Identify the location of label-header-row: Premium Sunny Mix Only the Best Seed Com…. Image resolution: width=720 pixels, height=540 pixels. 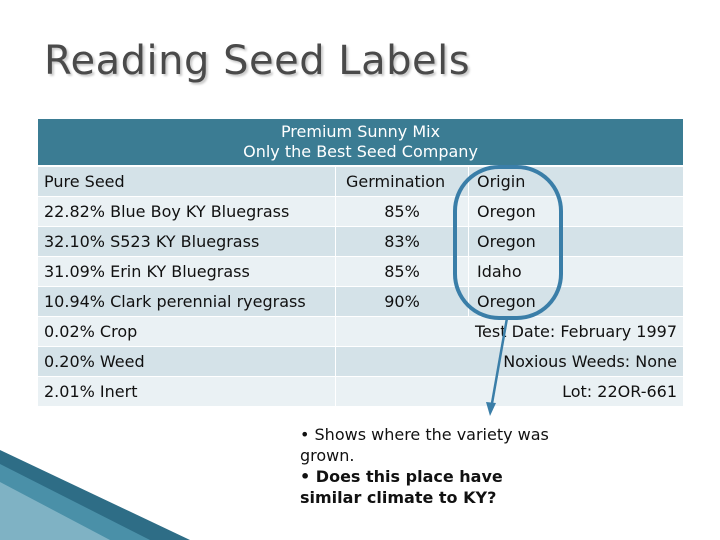
(360, 142).